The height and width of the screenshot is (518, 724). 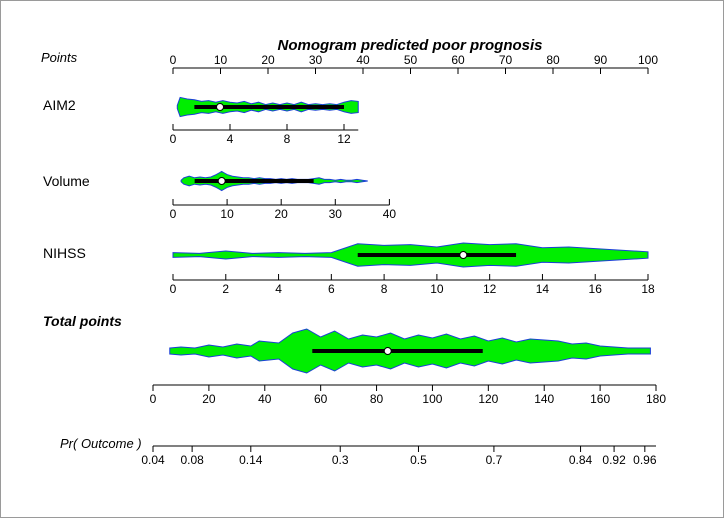 I want to click on row-volume-median-point, so click(x=221, y=181).